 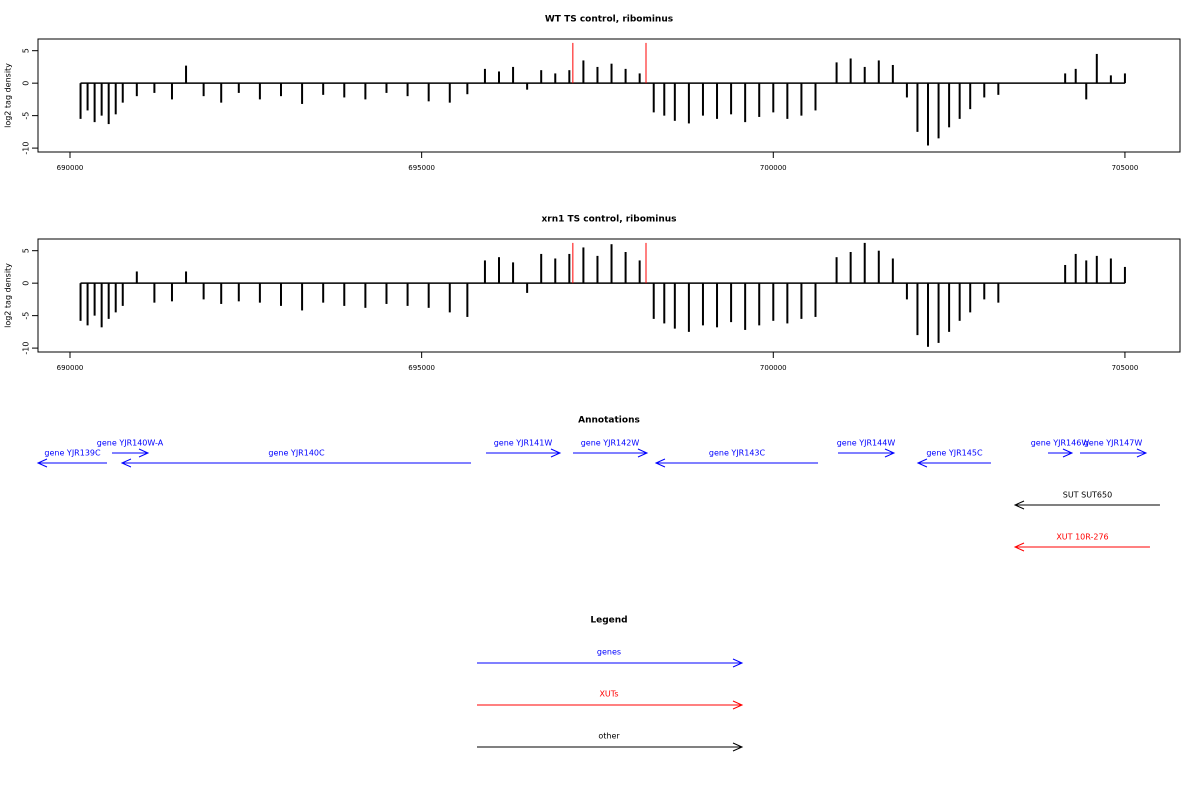 What do you see at coordinates (954, 453) in the screenshot?
I see `feature-label: gene YJR145C` at bounding box center [954, 453].